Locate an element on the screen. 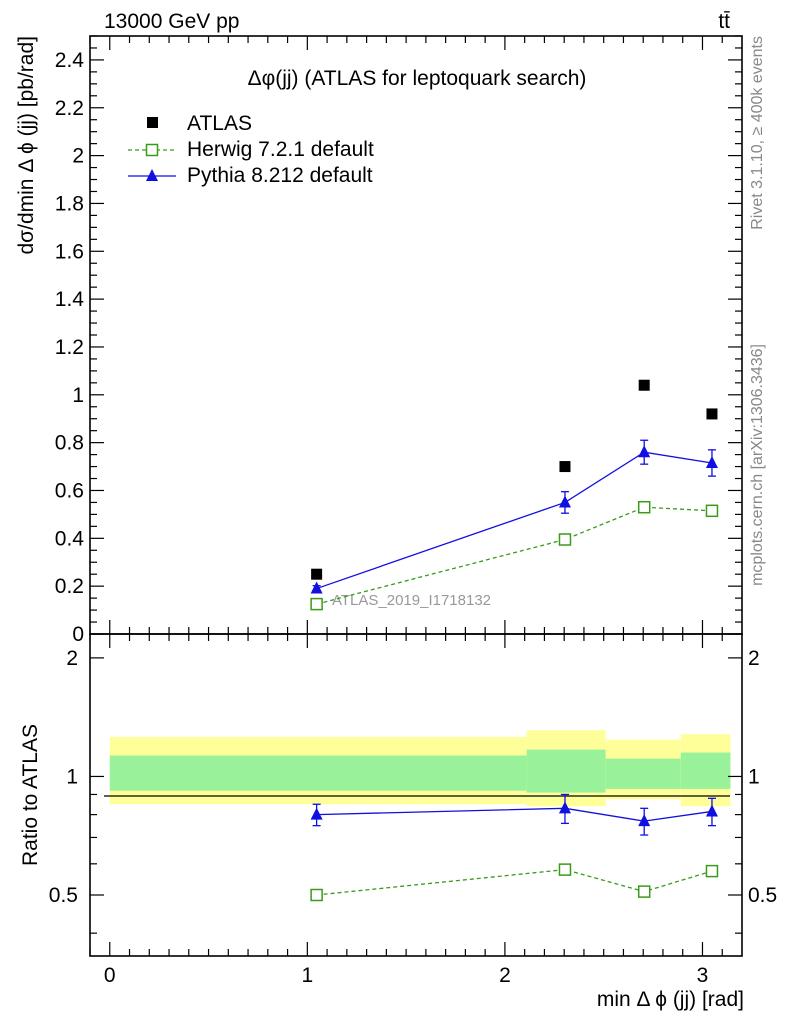  y-tick-label: 0.8 is located at coordinates (69, 443).